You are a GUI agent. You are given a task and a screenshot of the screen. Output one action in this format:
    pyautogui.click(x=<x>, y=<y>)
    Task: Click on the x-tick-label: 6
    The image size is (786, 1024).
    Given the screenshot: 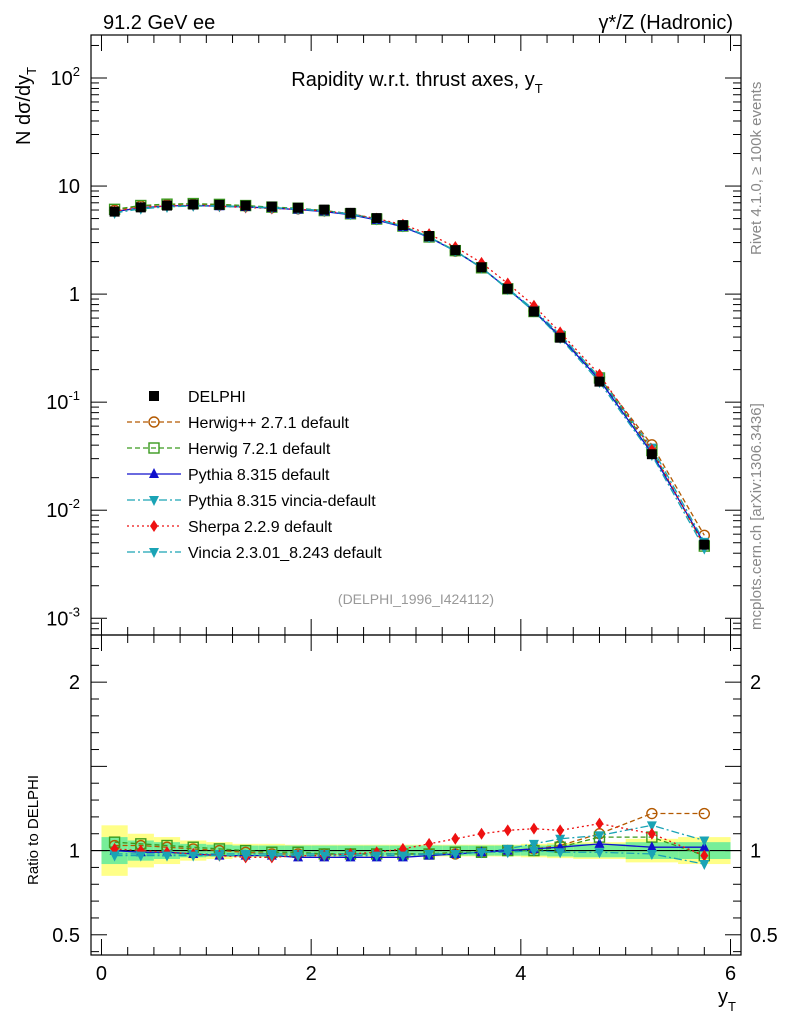 What is the action you would take?
    pyautogui.click(x=730, y=974)
    